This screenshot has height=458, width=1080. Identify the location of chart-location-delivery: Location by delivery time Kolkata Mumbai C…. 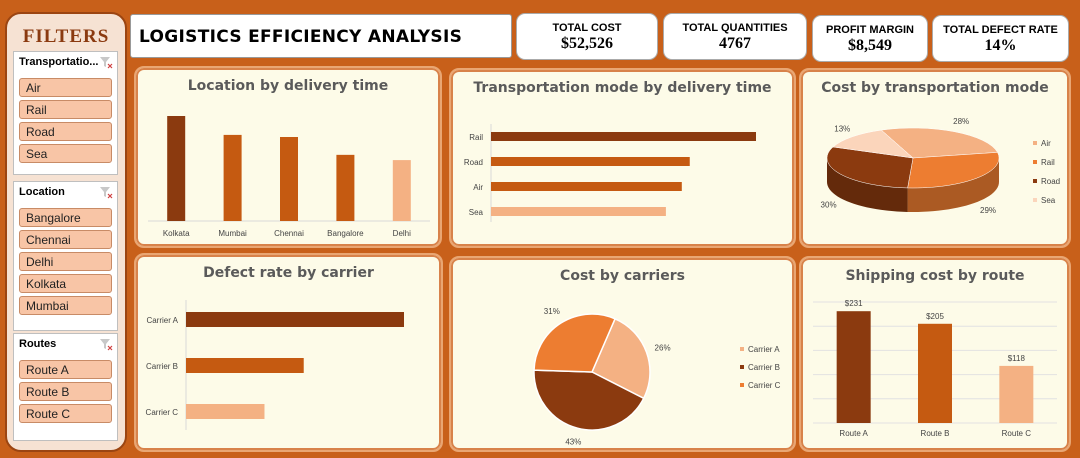
(288, 157).